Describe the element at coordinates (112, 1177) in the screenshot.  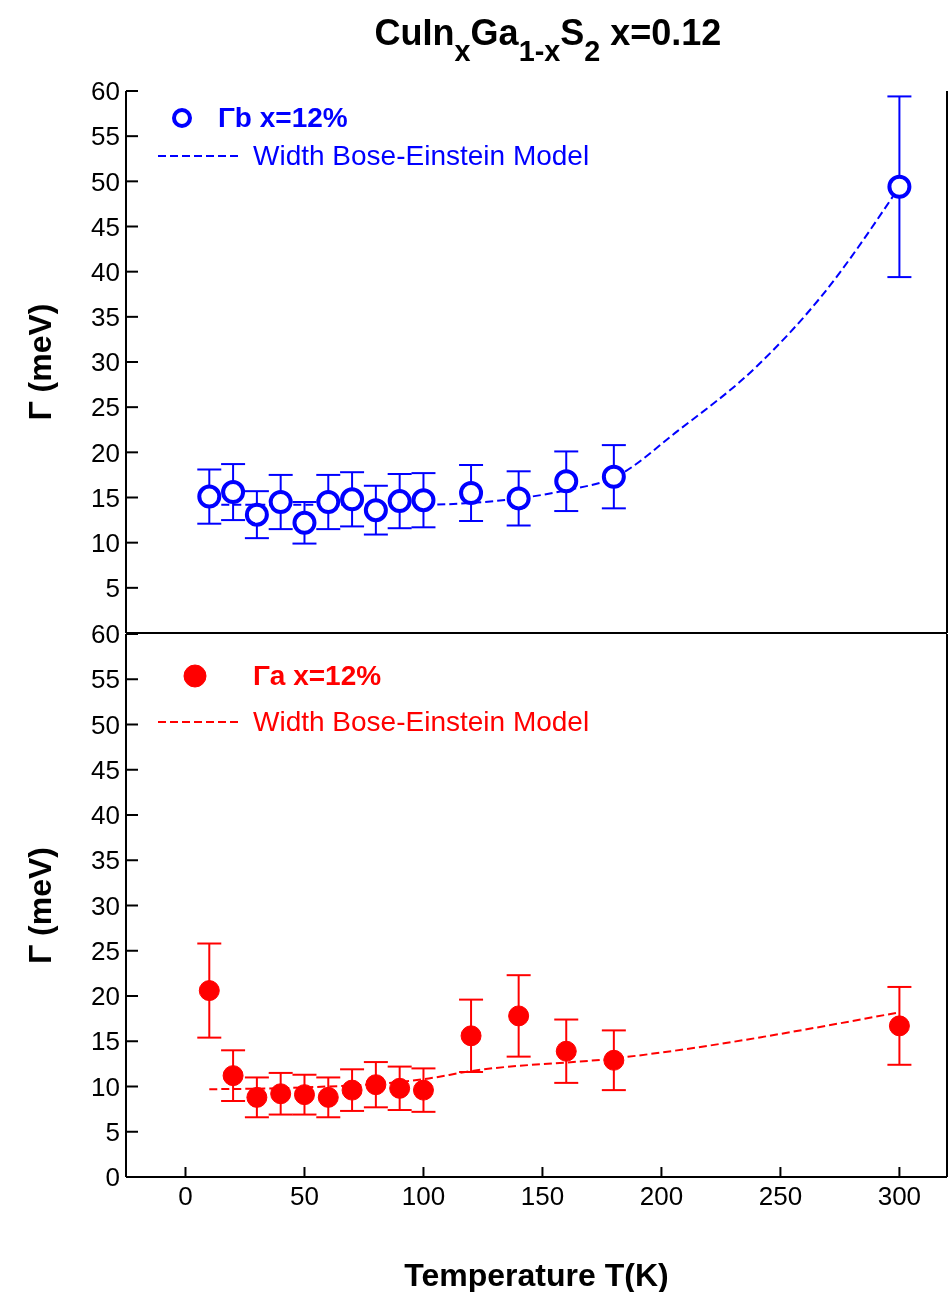
I see `y-tick-label: 0` at that location.